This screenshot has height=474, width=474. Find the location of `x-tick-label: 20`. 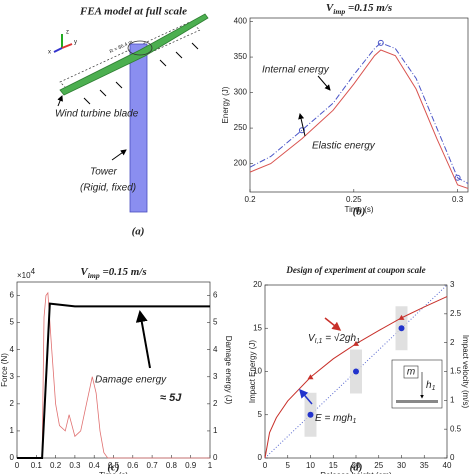

x-tick-label: 20 is located at coordinates (356, 465).